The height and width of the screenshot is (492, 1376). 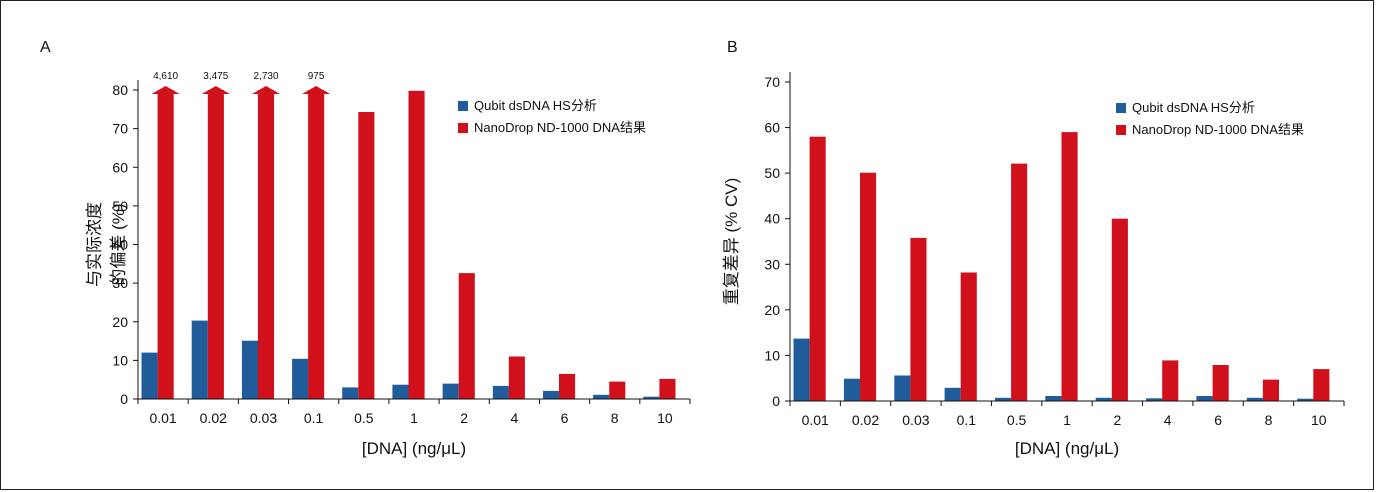 What do you see at coordinates (316, 76) in the screenshot?
I see `overflow-value-label: 975` at bounding box center [316, 76].